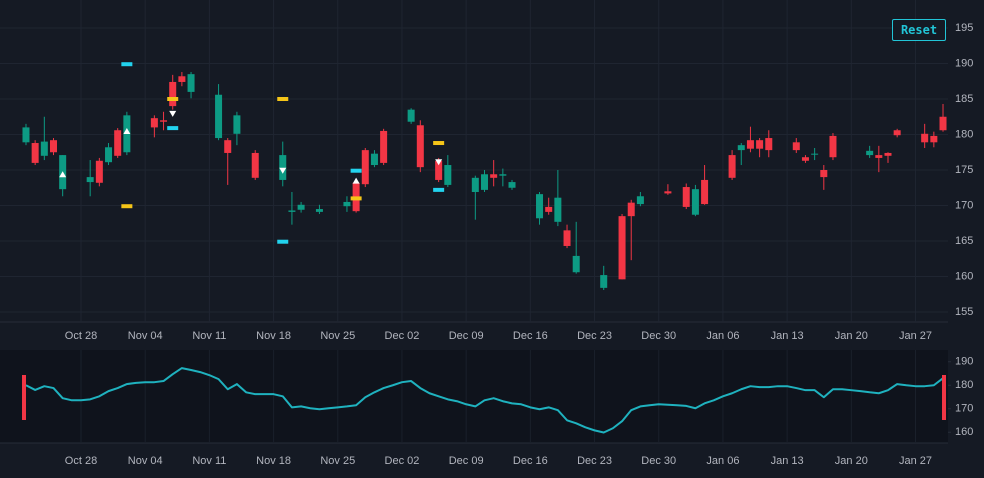 This screenshot has width=984, height=478. I want to click on y-tick-label: 195, so click(964, 28).